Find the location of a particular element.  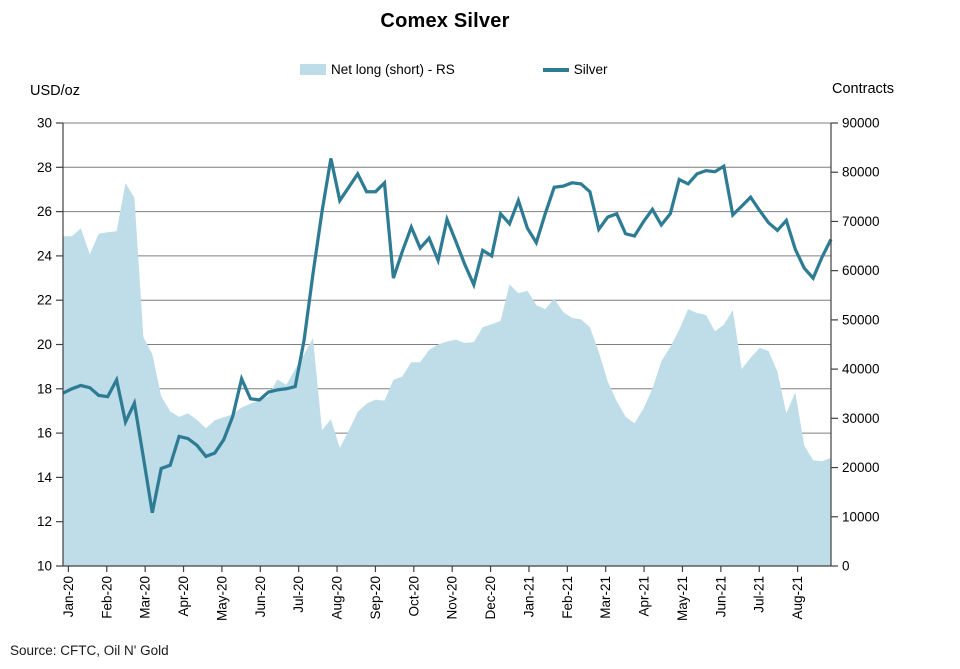

x-axis-tick-label: Jul-21 is located at coordinates (759, 594).